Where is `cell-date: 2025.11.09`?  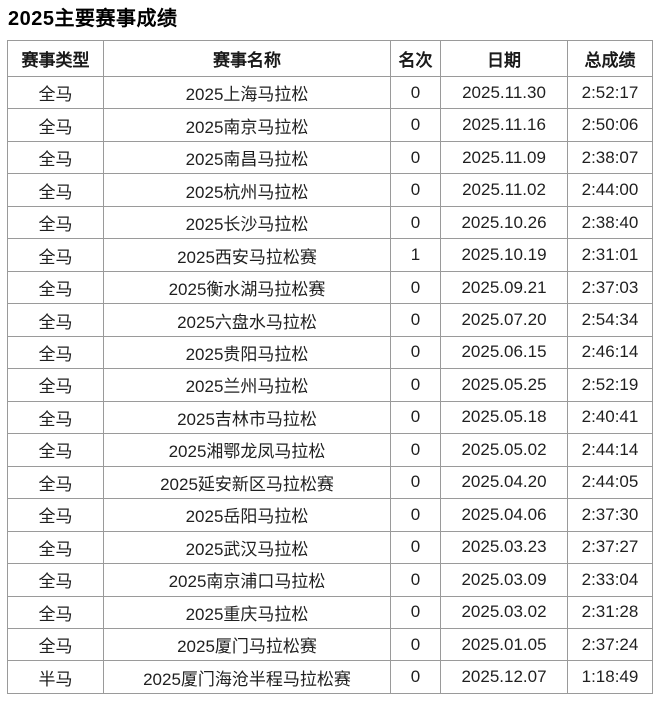
cell-date: 2025.11.09 is located at coordinates (504, 157).